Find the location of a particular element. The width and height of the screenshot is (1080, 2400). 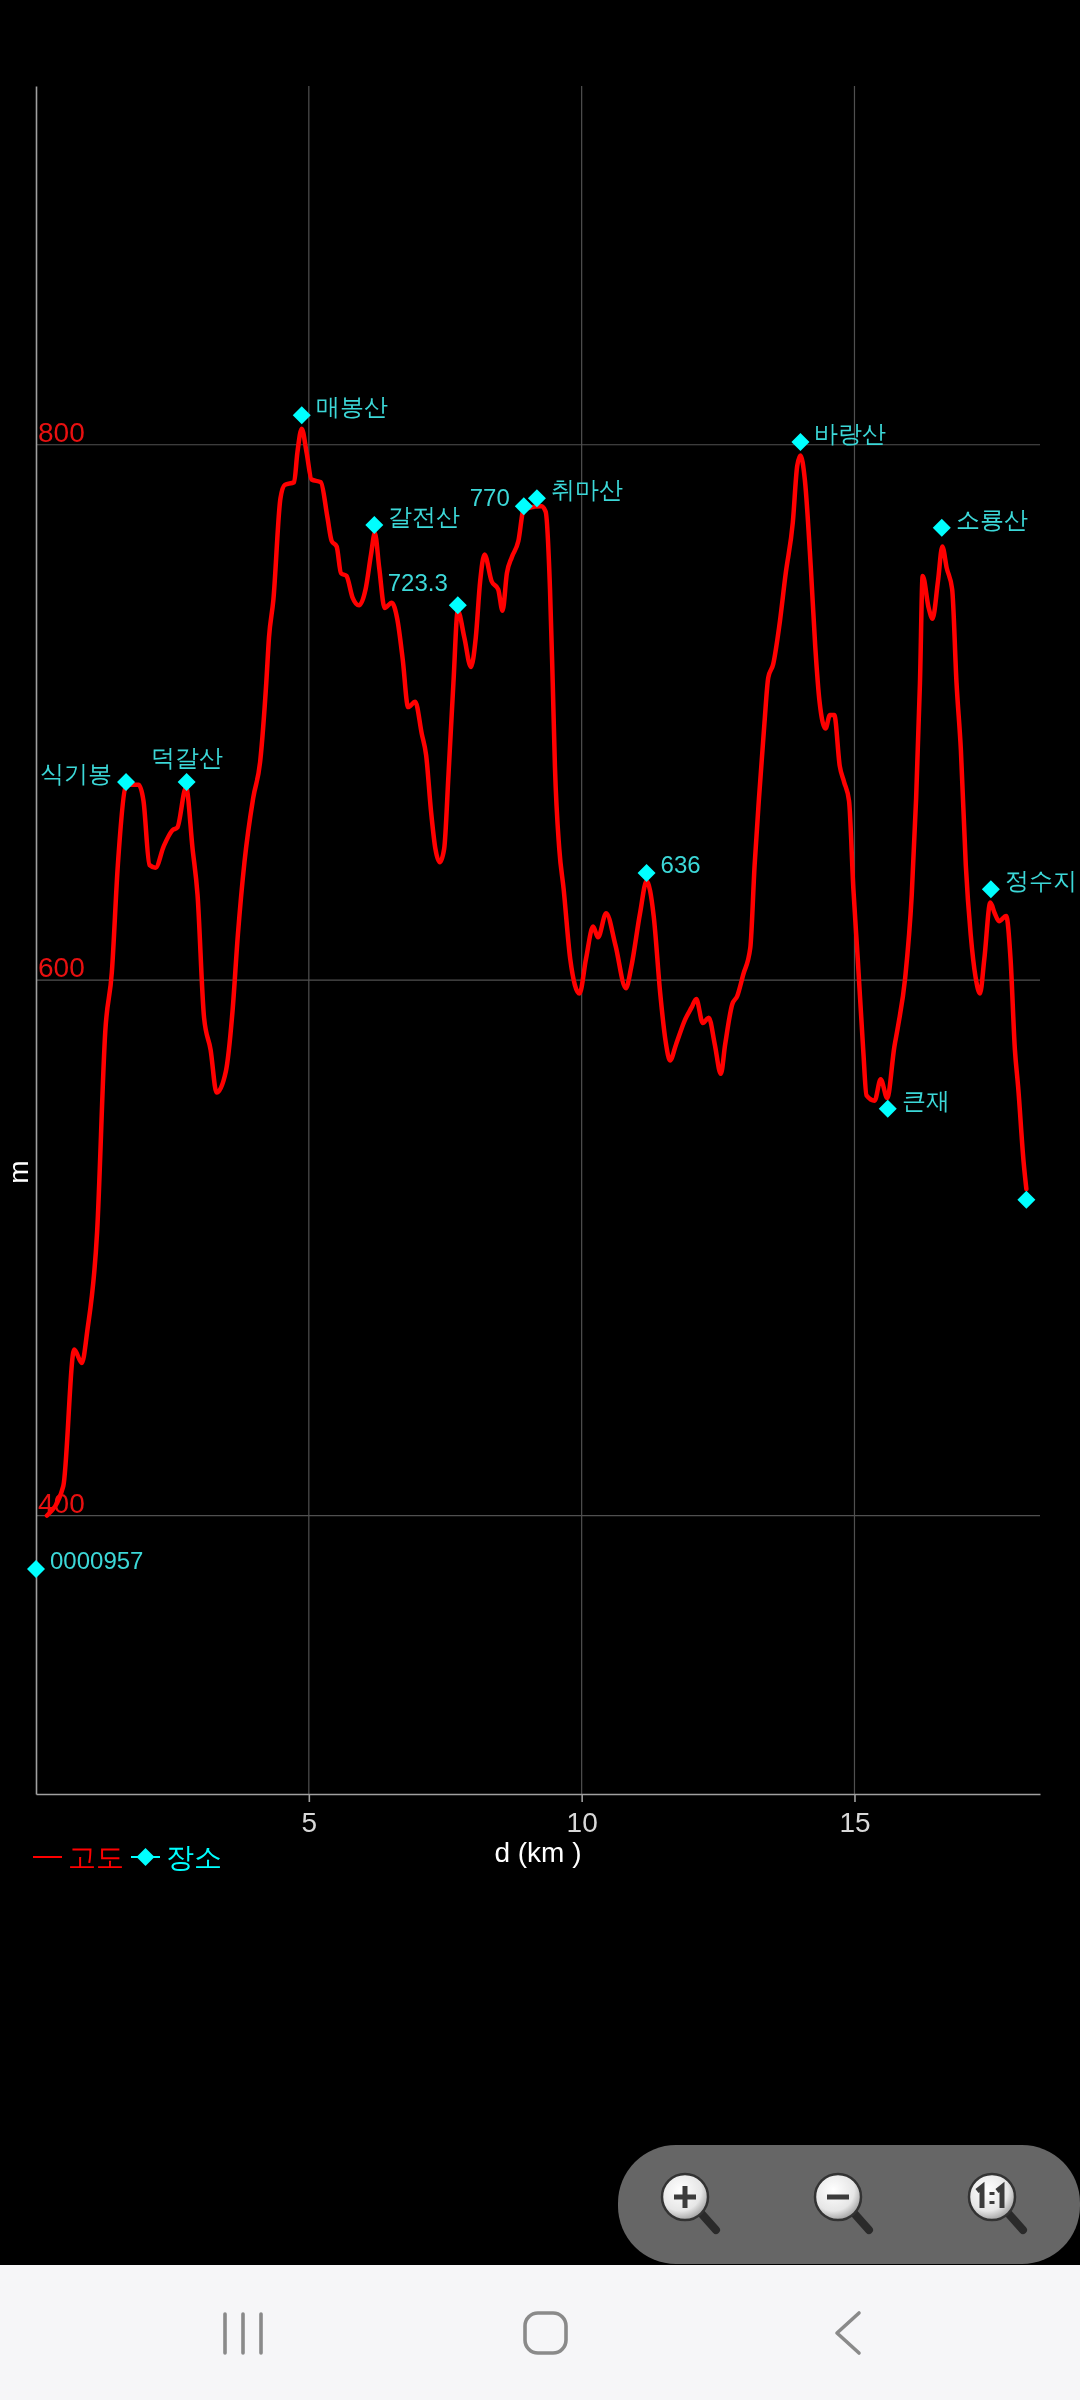

annotation: 636 is located at coordinates (680, 865).